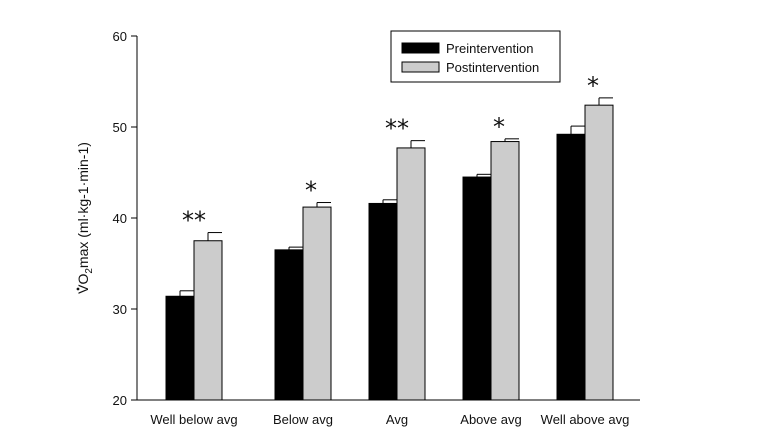  Describe the element at coordinates (420, 67) in the screenshot. I see `legend-swatch-postintervention` at that location.